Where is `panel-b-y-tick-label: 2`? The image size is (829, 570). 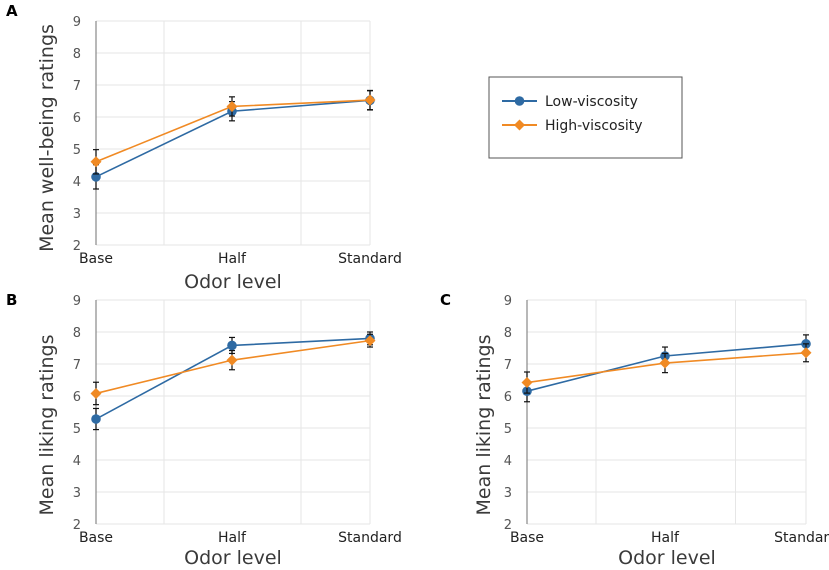 panel-b-y-tick-label: 2 is located at coordinates (77, 525).